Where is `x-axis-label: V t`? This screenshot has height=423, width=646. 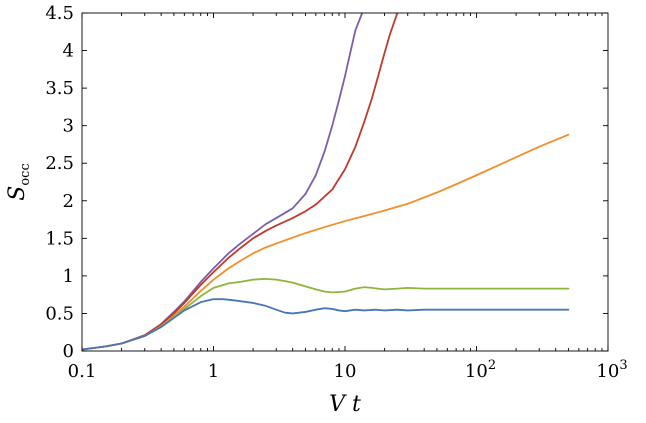 x-axis-label: V t is located at coordinates (345, 404).